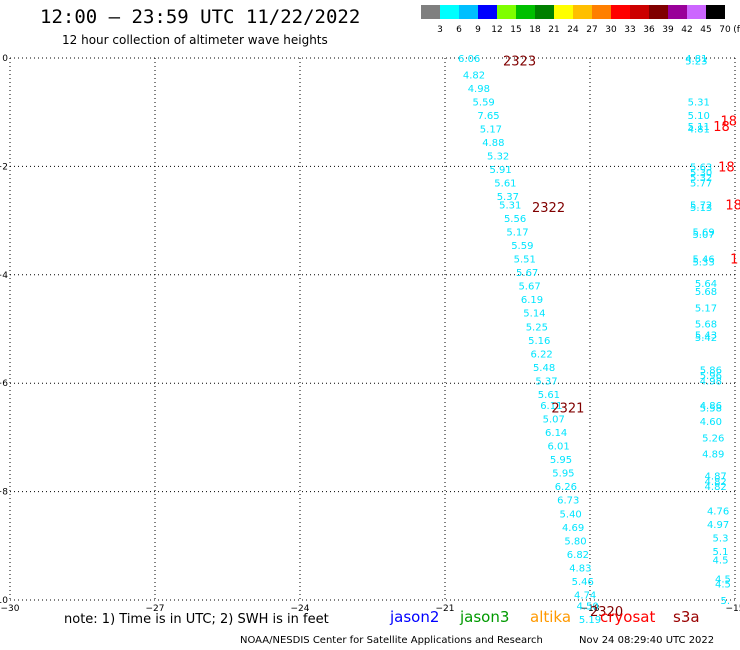  I want to click on satellite-legend-item: s3a, so click(686, 617).